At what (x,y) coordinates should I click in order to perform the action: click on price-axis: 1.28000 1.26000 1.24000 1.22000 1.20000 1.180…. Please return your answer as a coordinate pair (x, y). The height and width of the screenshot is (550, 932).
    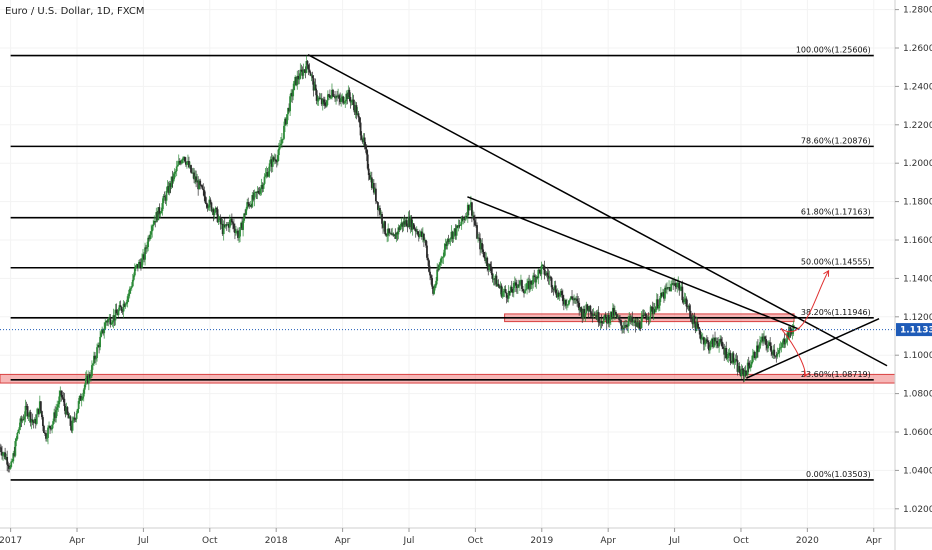
    Looking at the image, I should click on (913, 260).